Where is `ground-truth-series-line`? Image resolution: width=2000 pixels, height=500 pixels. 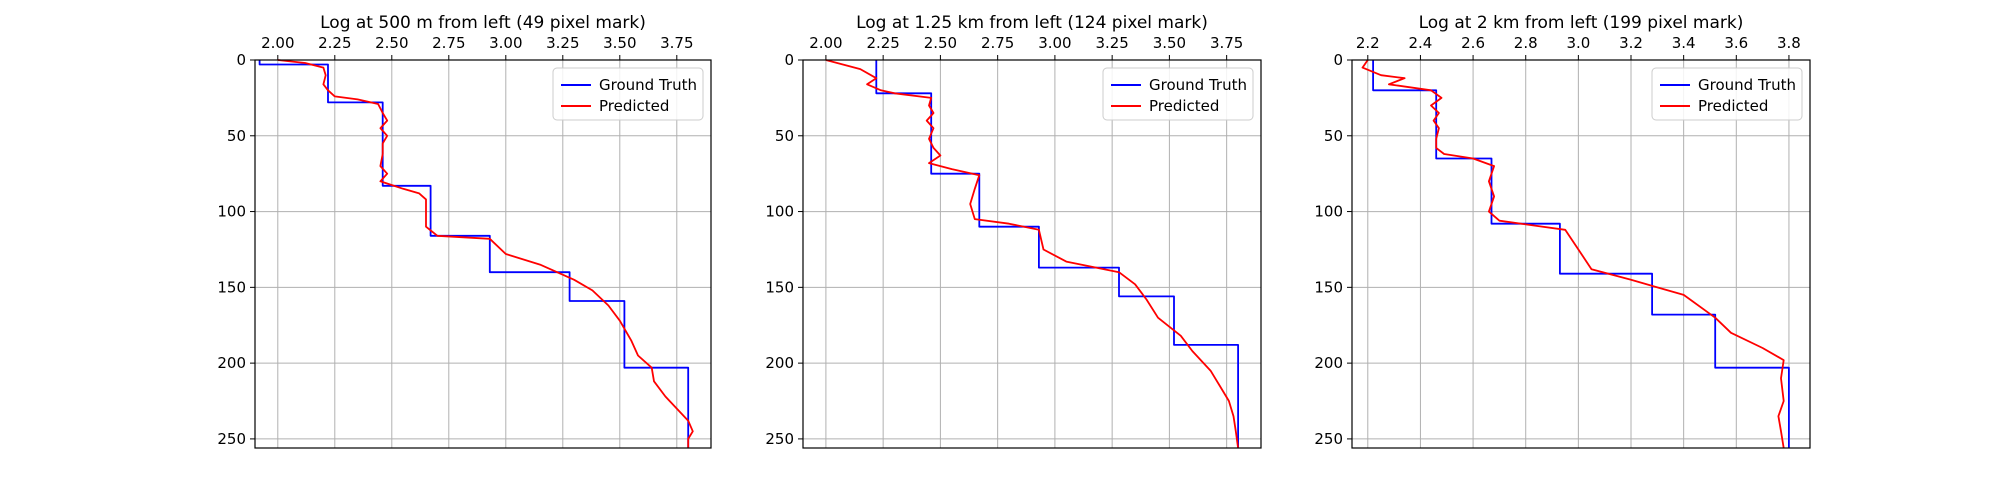
ground-truth-series-line is located at coordinates (1057, 254).